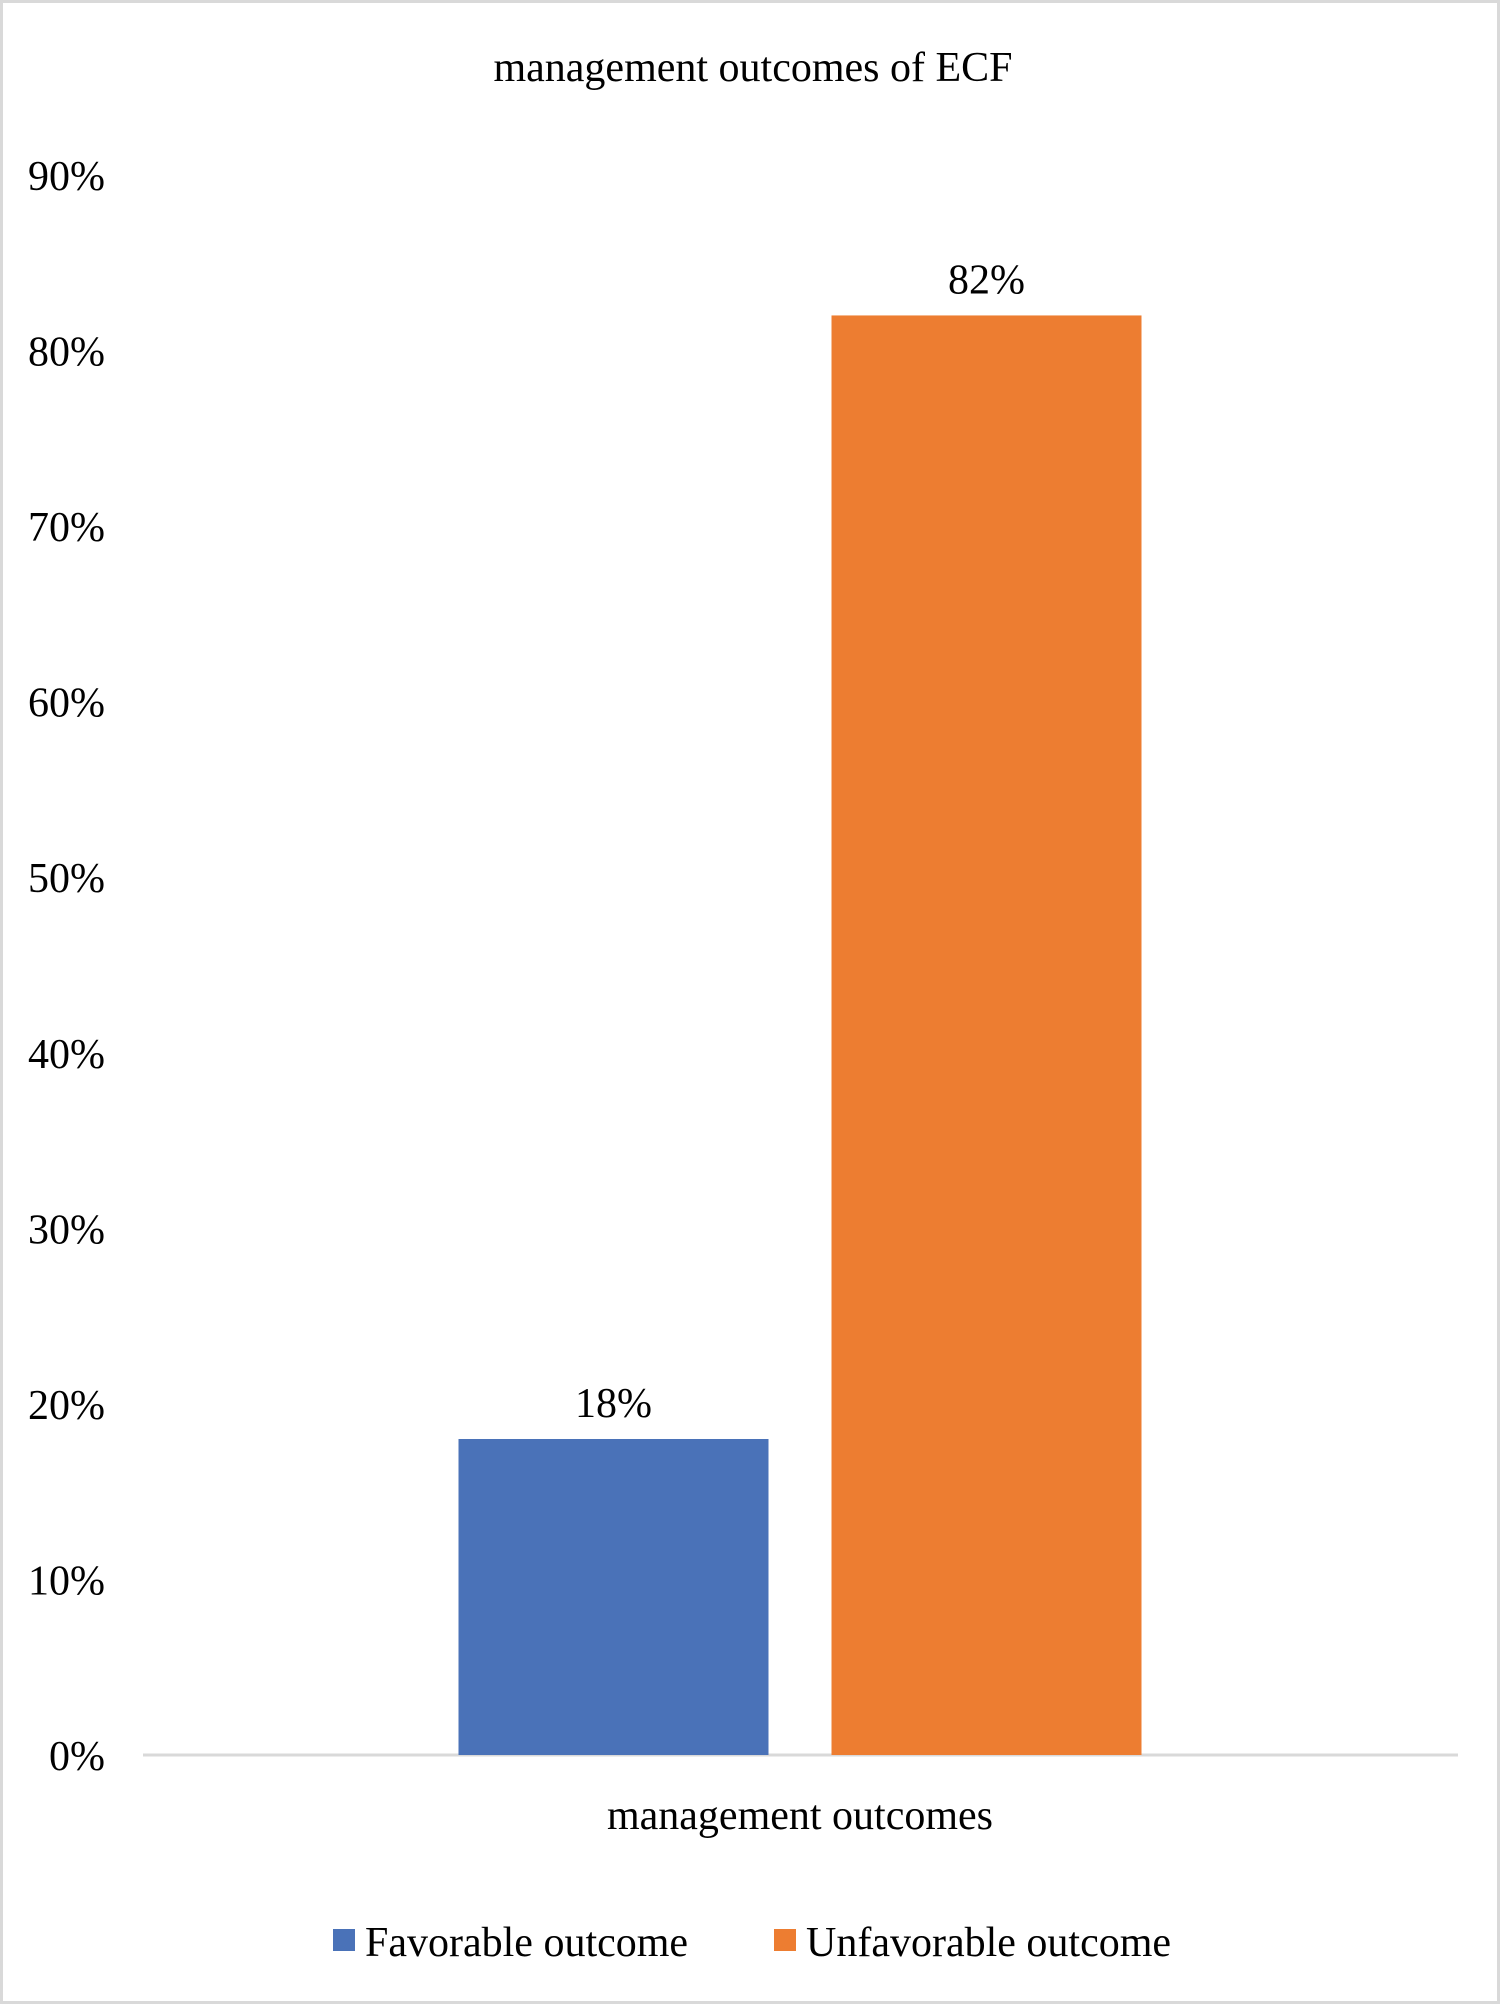 Image resolution: width=1500 pixels, height=2007 pixels. I want to click on y-tick-label: 50%, so click(66, 879).